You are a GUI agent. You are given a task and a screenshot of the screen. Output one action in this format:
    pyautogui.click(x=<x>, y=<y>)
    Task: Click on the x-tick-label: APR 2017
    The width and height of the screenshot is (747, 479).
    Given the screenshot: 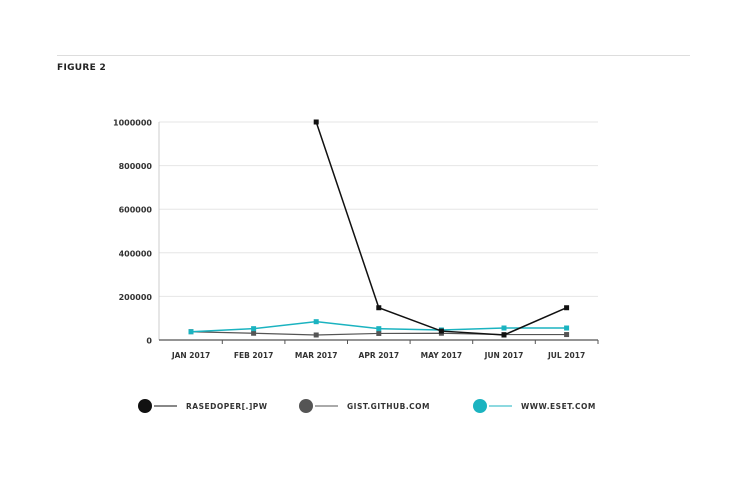 What is the action you would take?
    pyautogui.click(x=379, y=355)
    